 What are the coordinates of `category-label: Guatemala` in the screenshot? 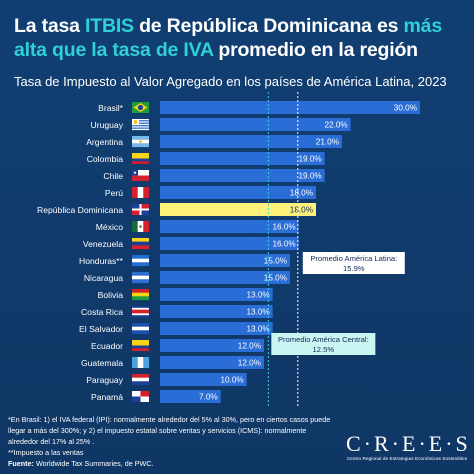 It's located at (102, 363).